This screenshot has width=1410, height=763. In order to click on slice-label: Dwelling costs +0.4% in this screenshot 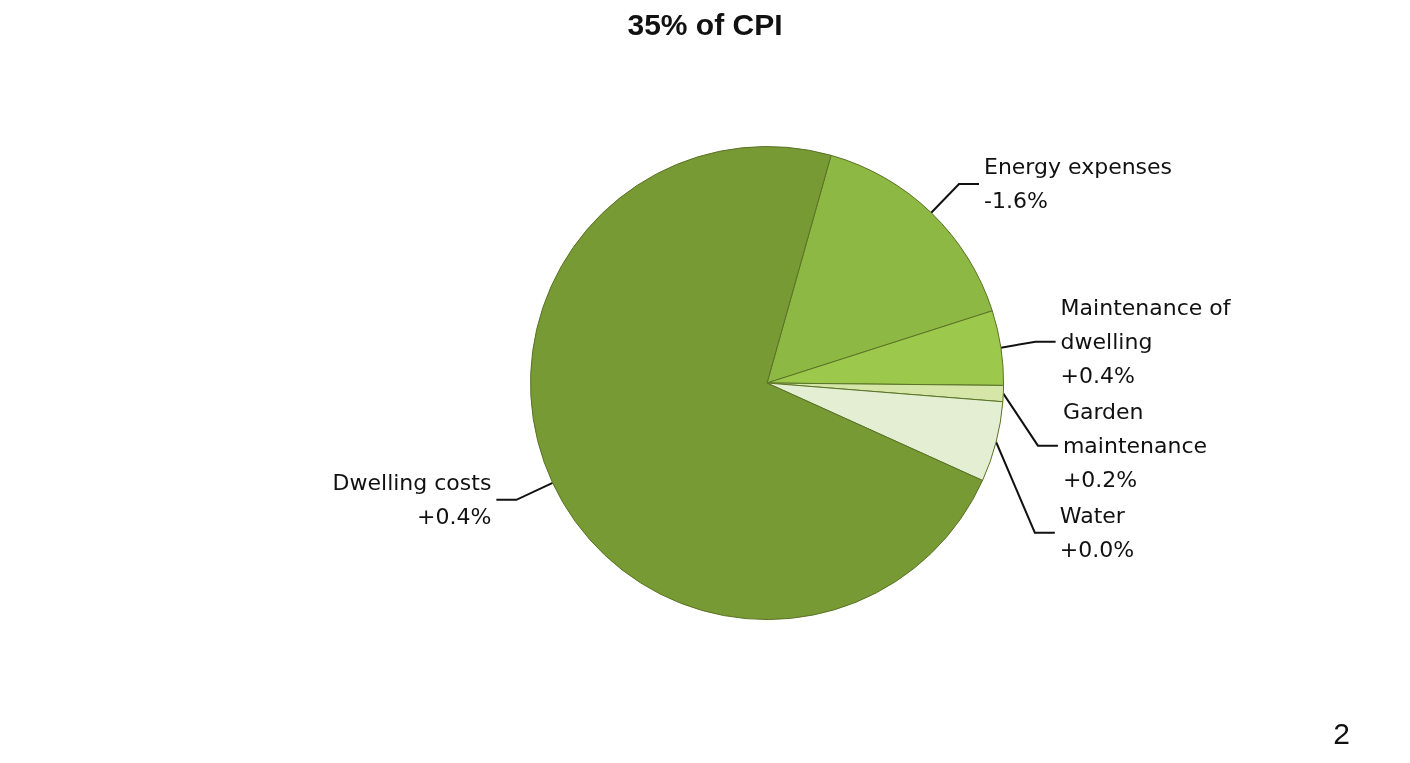, I will do `click(412, 500)`.